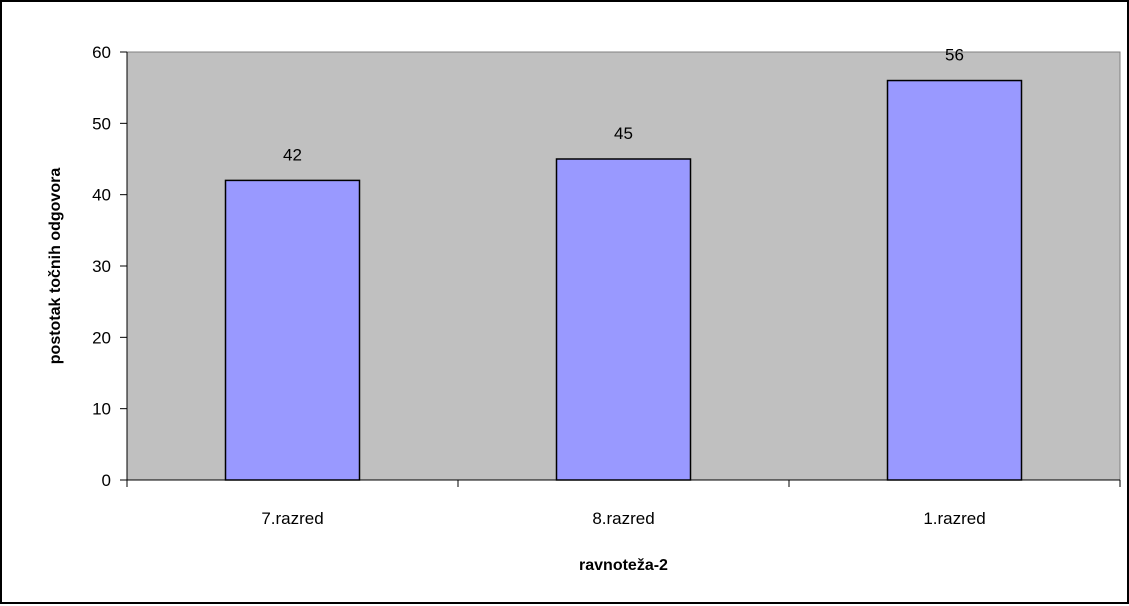 This screenshot has width=1129, height=606. Describe the element at coordinates (101, 409) in the screenshot. I see `y-tick-label: 10` at that location.